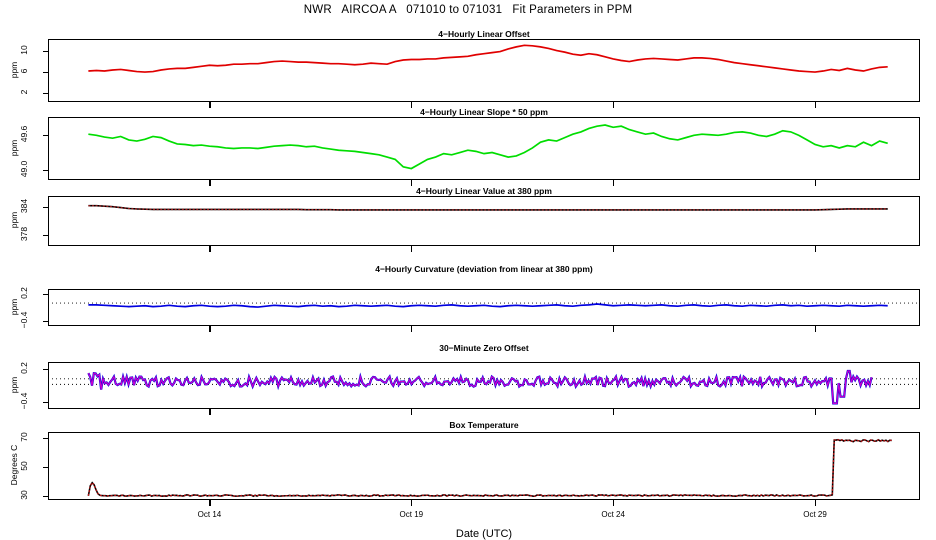 This screenshot has width=936, height=540. What do you see at coordinates (613, 514) in the screenshot?
I see `x-tick-label: Oct 24` at bounding box center [613, 514].